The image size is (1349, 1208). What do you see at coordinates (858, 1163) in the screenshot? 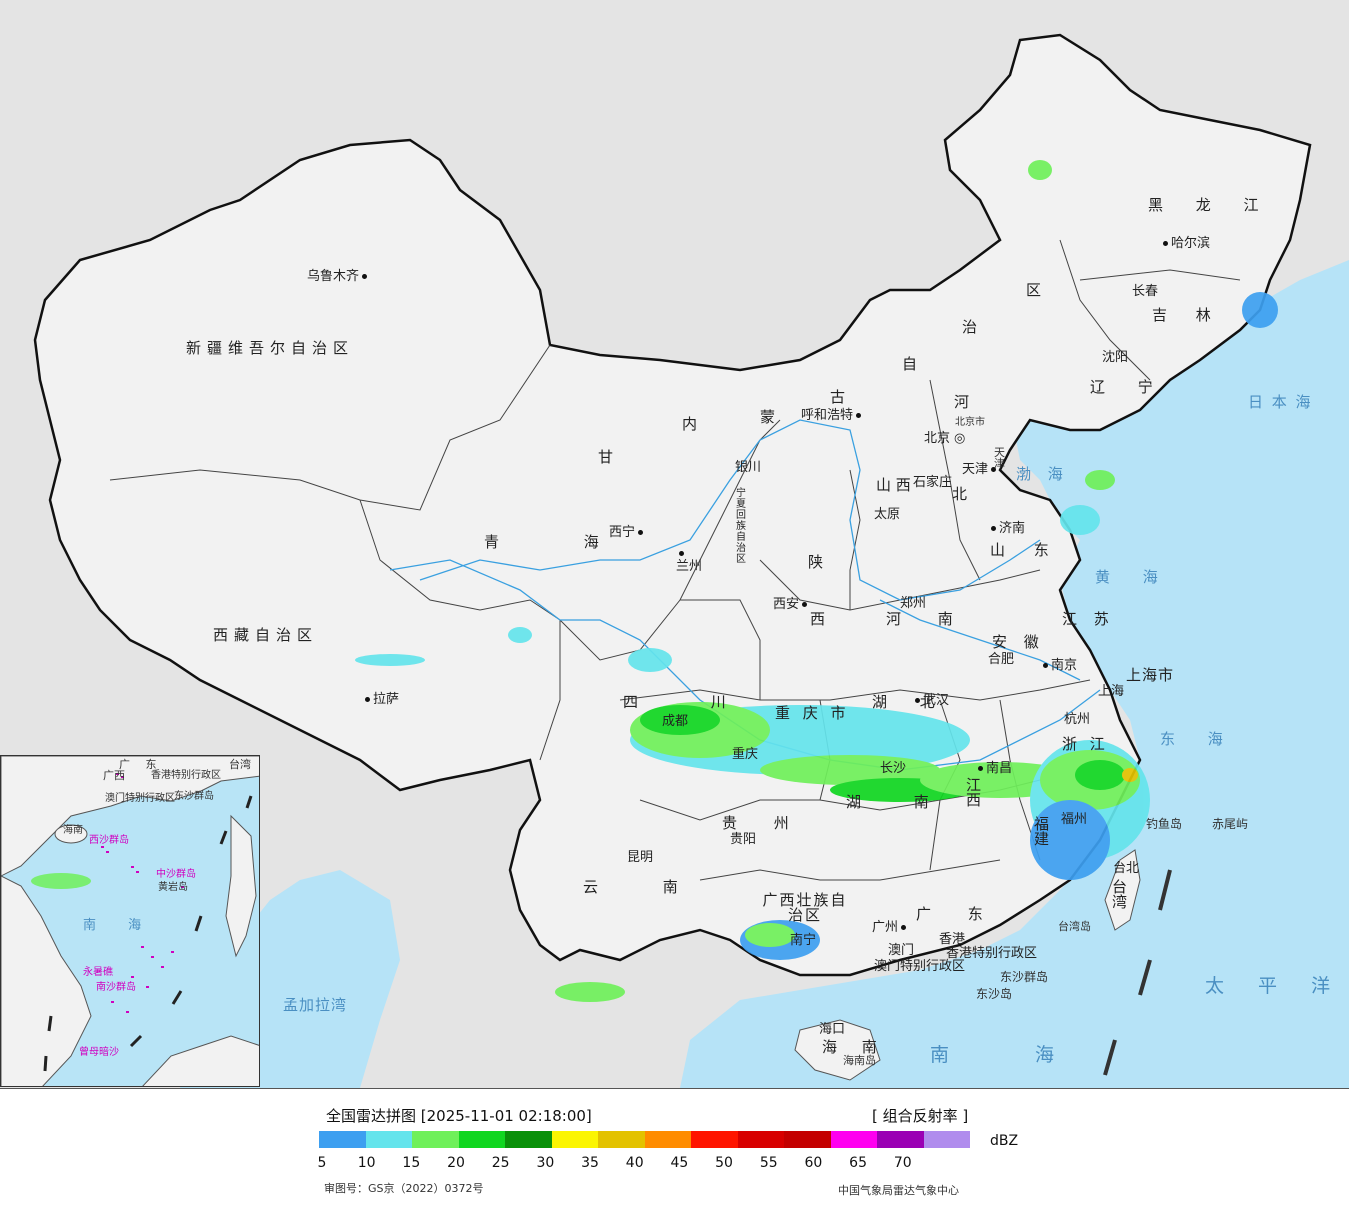
I see `colorbar-tick-label: 65` at bounding box center [858, 1163].